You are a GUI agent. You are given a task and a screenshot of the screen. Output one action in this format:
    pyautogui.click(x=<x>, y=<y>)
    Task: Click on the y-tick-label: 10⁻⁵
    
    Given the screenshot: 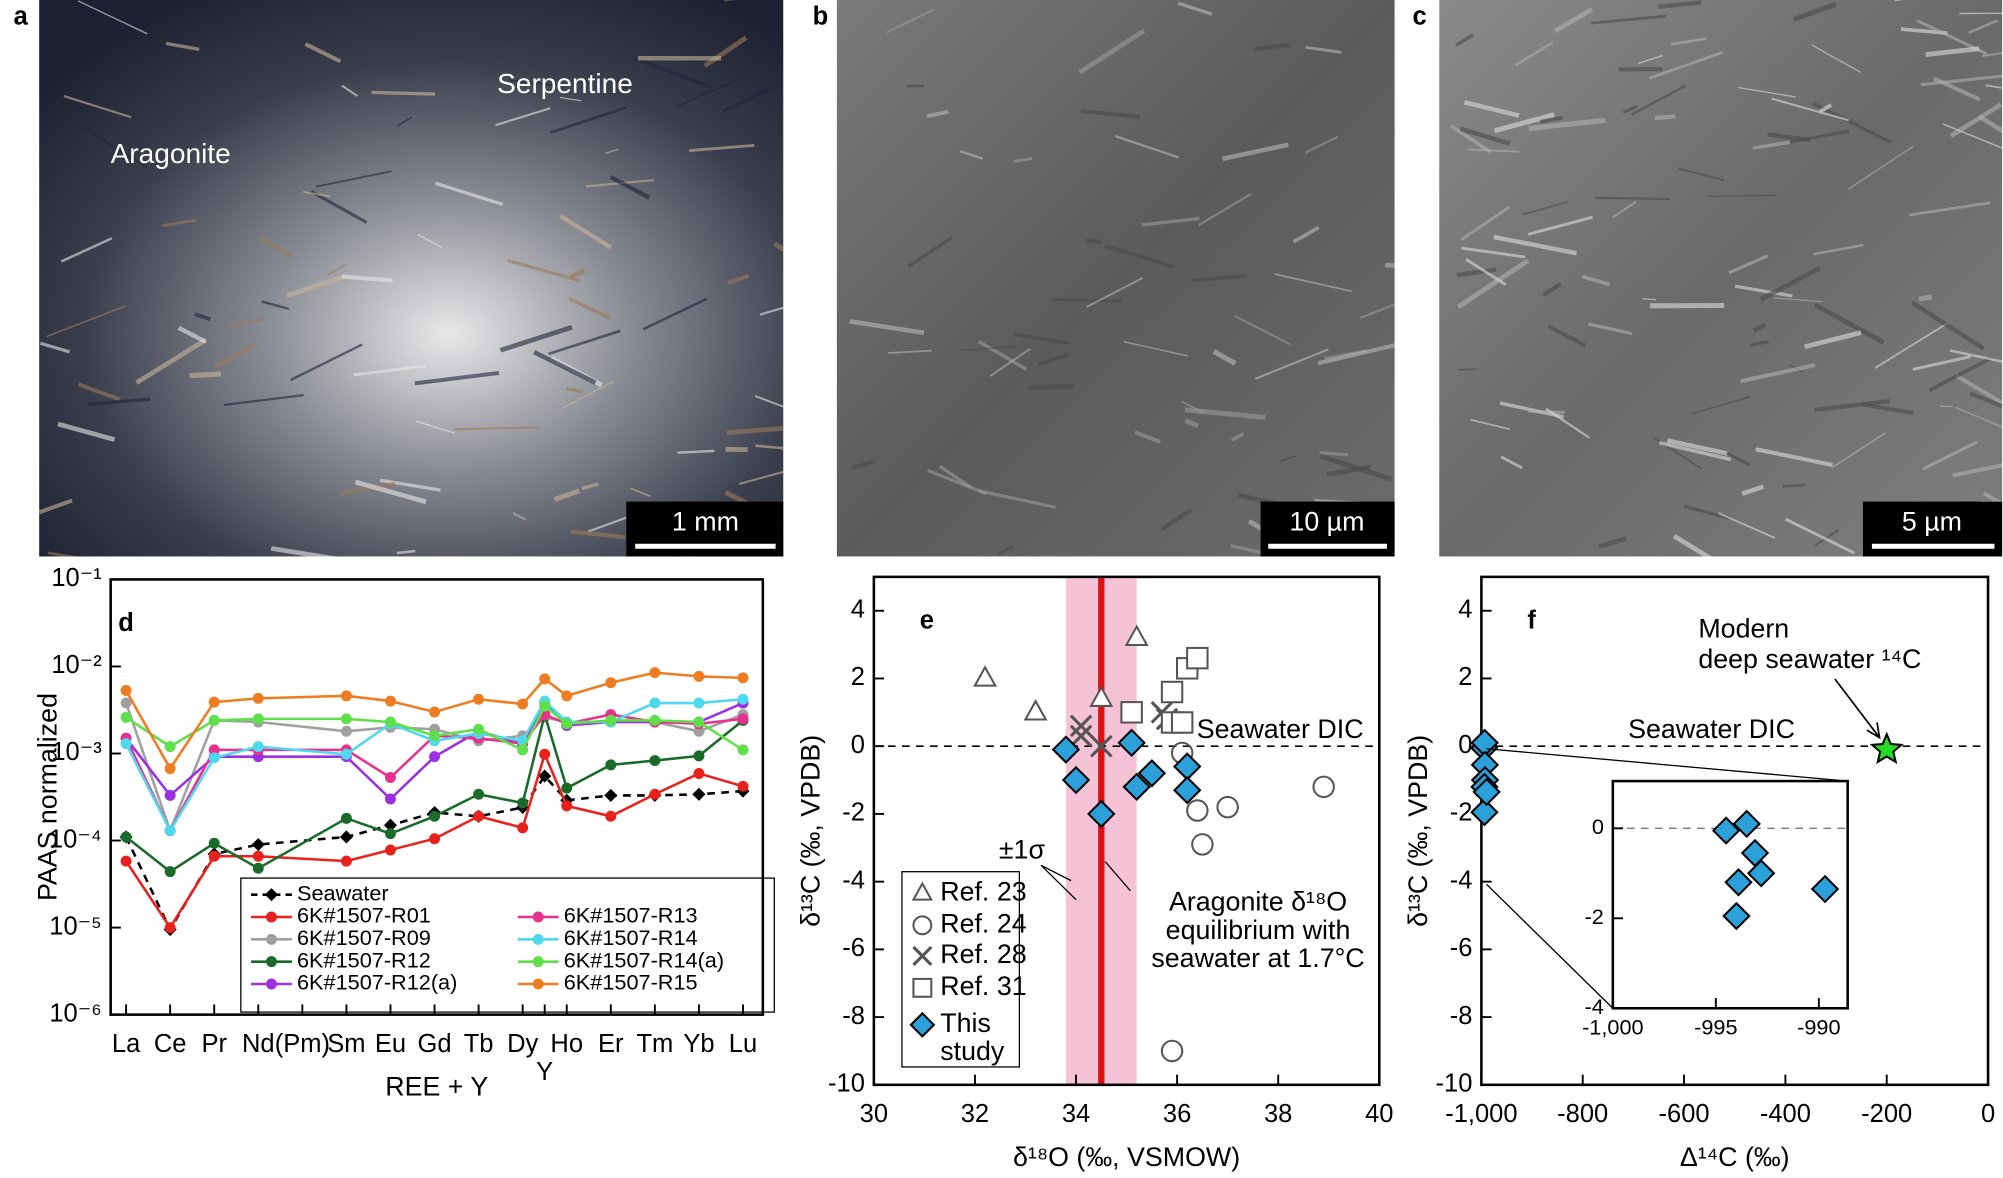 What is the action you would take?
    pyautogui.click(x=75, y=926)
    